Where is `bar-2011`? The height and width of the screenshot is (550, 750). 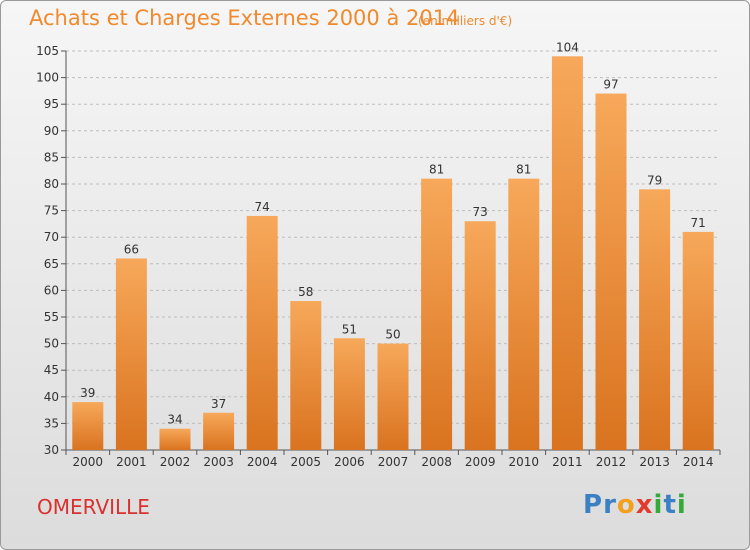 bar-2011 is located at coordinates (567, 253).